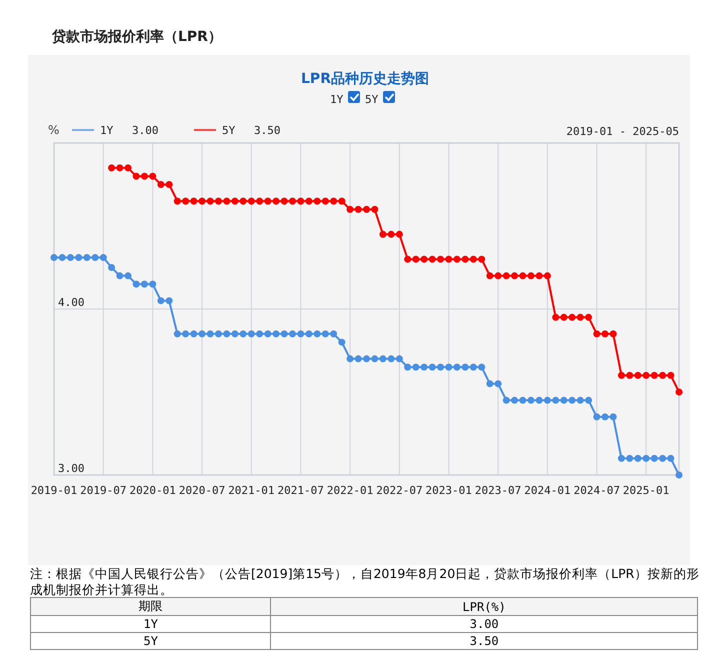  What do you see at coordinates (498, 490) in the screenshot?
I see `x-tick-label: 2023-07` at bounding box center [498, 490].